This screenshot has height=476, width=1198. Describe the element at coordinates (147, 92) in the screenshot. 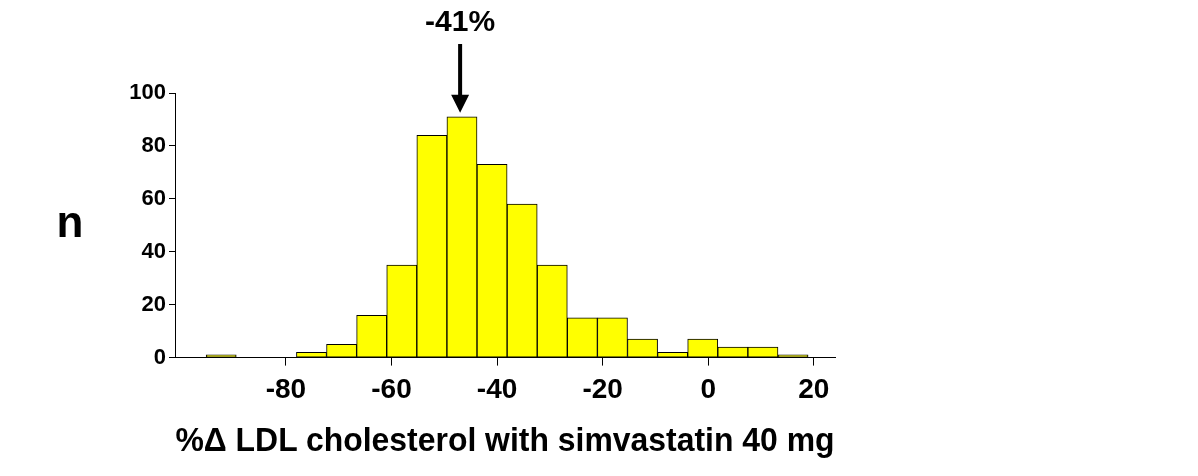

I see `y-tick-label: 100` at that location.